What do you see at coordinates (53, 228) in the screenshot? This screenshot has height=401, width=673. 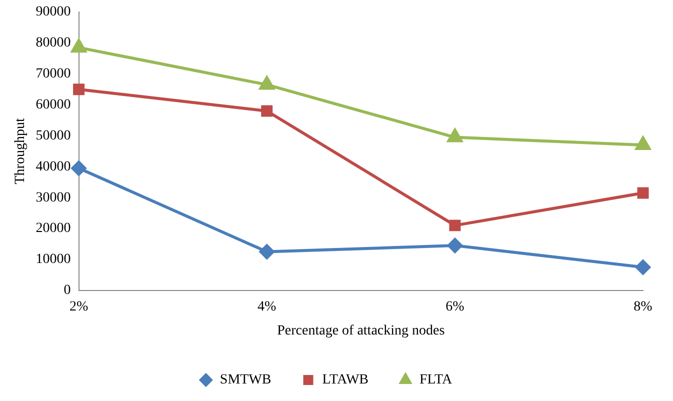 I see `y-tick-label: 20000` at bounding box center [53, 228].